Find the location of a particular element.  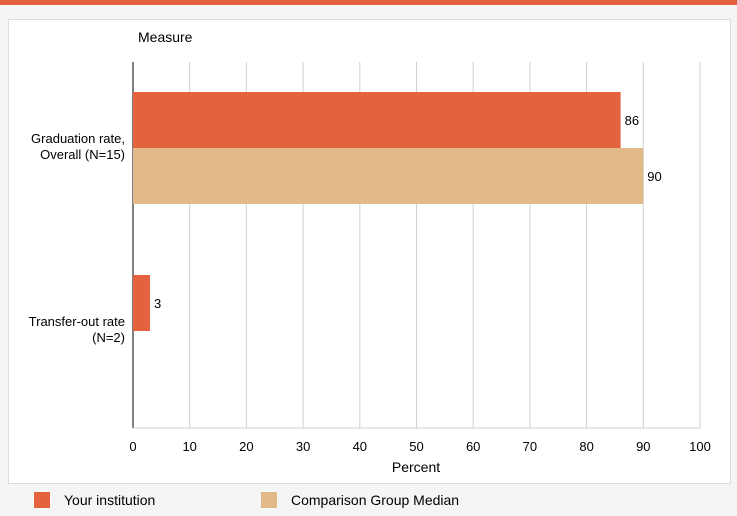

x-axis-title: Percent is located at coordinates (416, 467).